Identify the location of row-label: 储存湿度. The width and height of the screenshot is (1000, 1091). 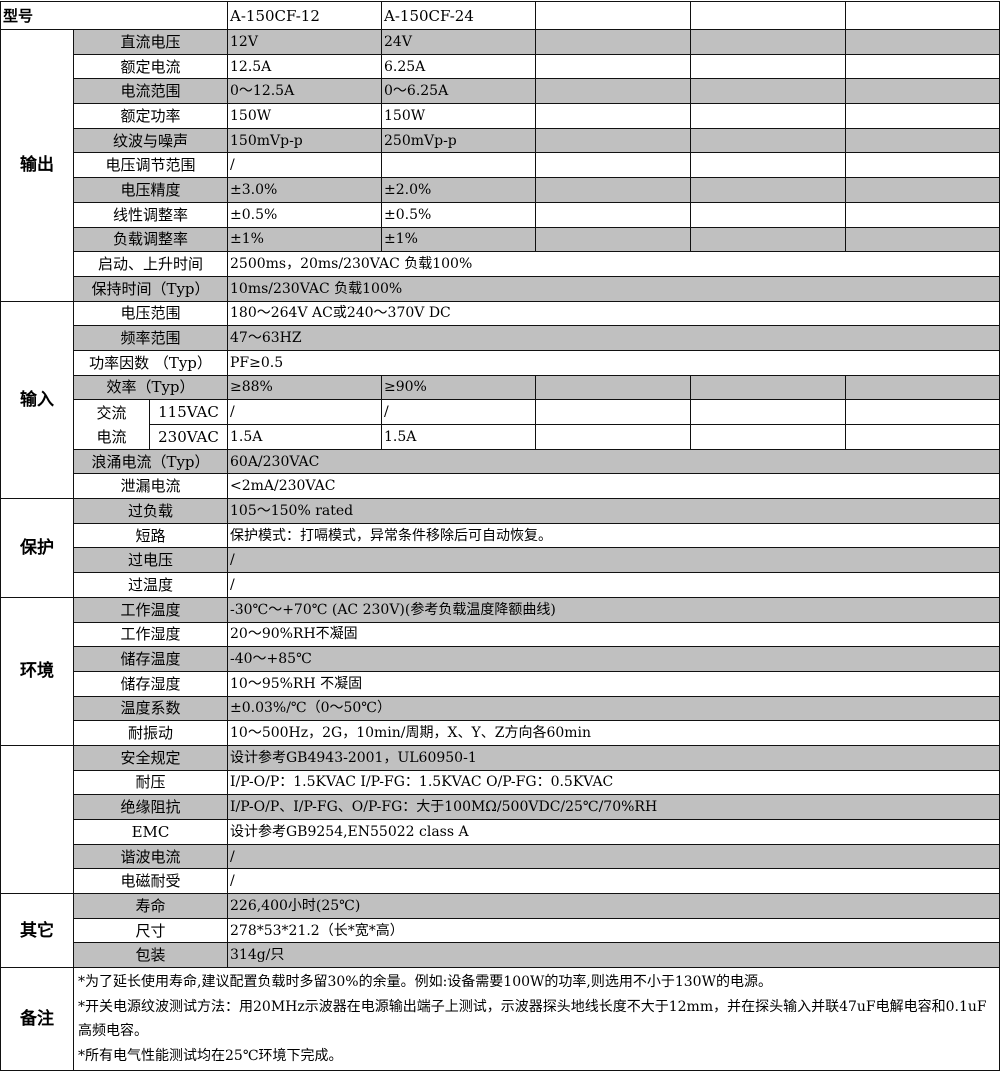
(150, 683).